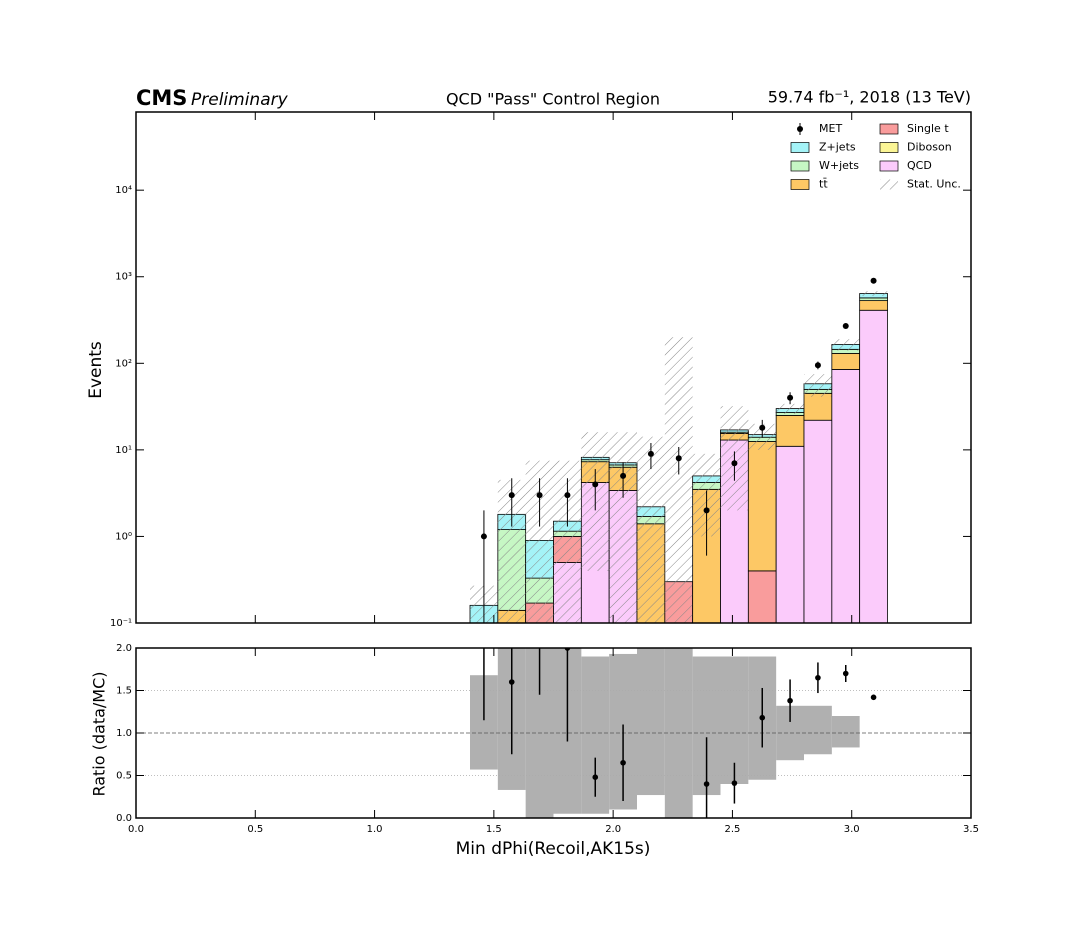 This screenshot has height=936, width=1080. Describe the element at coordinates (919, 165) in the screenshot. I see `legend-label: QCD` at that location.